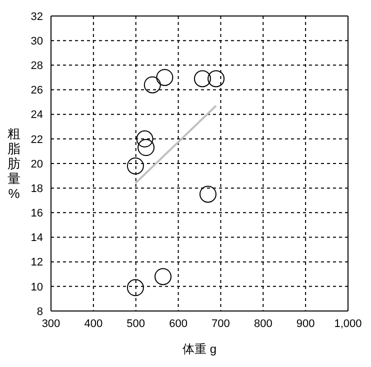  Describe the element at coordinates (36, 16) in the screenshot. I see `y-tick-label: 32` at that location.